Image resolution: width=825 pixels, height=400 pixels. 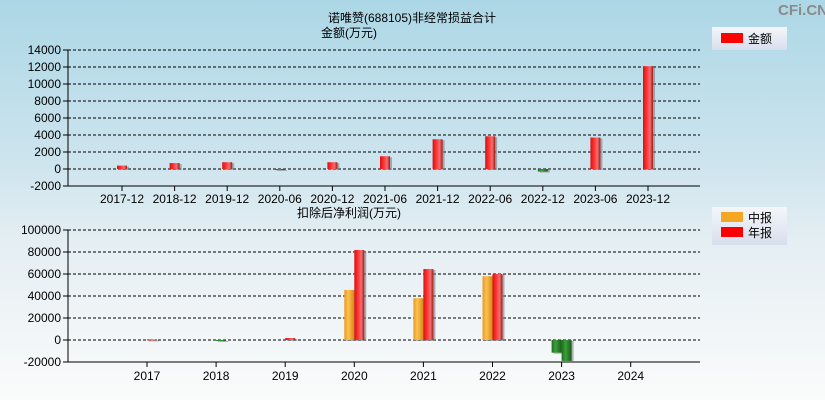 I want to click on watermark: CFi.CN, so click(x=801, y=10).